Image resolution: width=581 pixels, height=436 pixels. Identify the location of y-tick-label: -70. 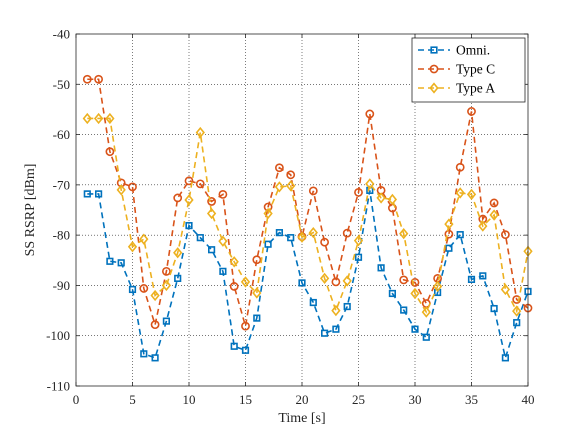
(61, 184).